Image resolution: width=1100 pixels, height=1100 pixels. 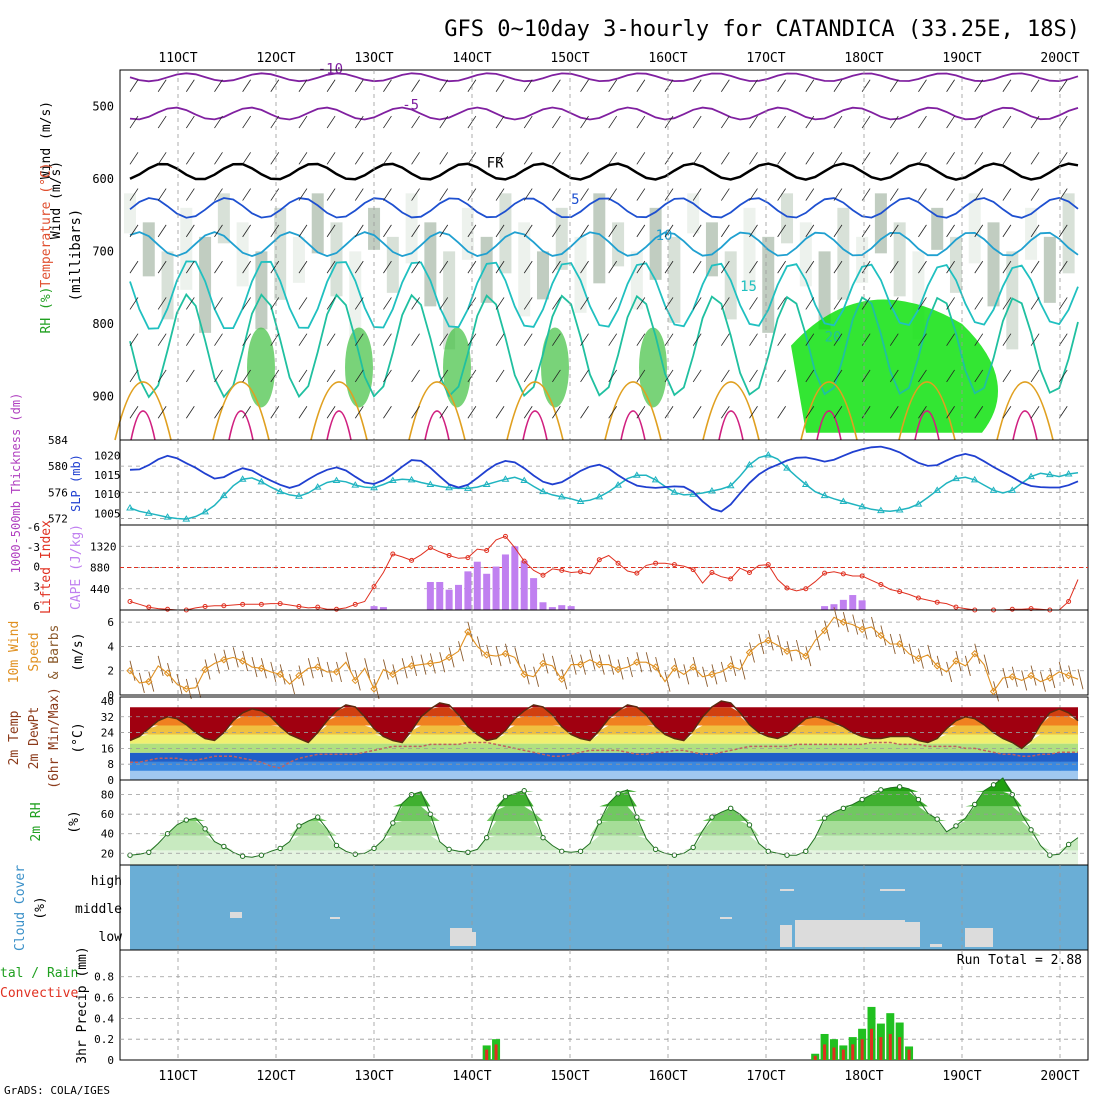 What do you see at coordinates (76, 567) in the screenshot?
I see `cape-axis-label: CAPE (J/kg)` at bounding box center [76, 567].